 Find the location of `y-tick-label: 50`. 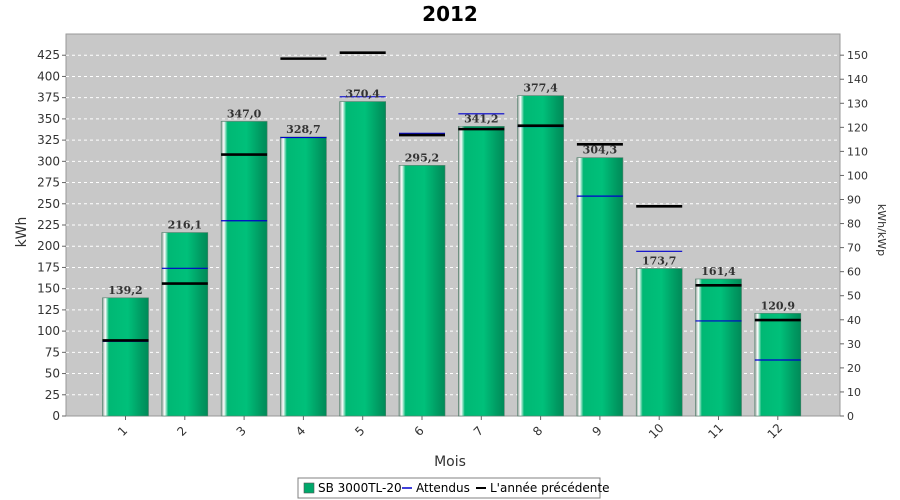

y-tick-label: 50 is located at coordinates (52, 374).